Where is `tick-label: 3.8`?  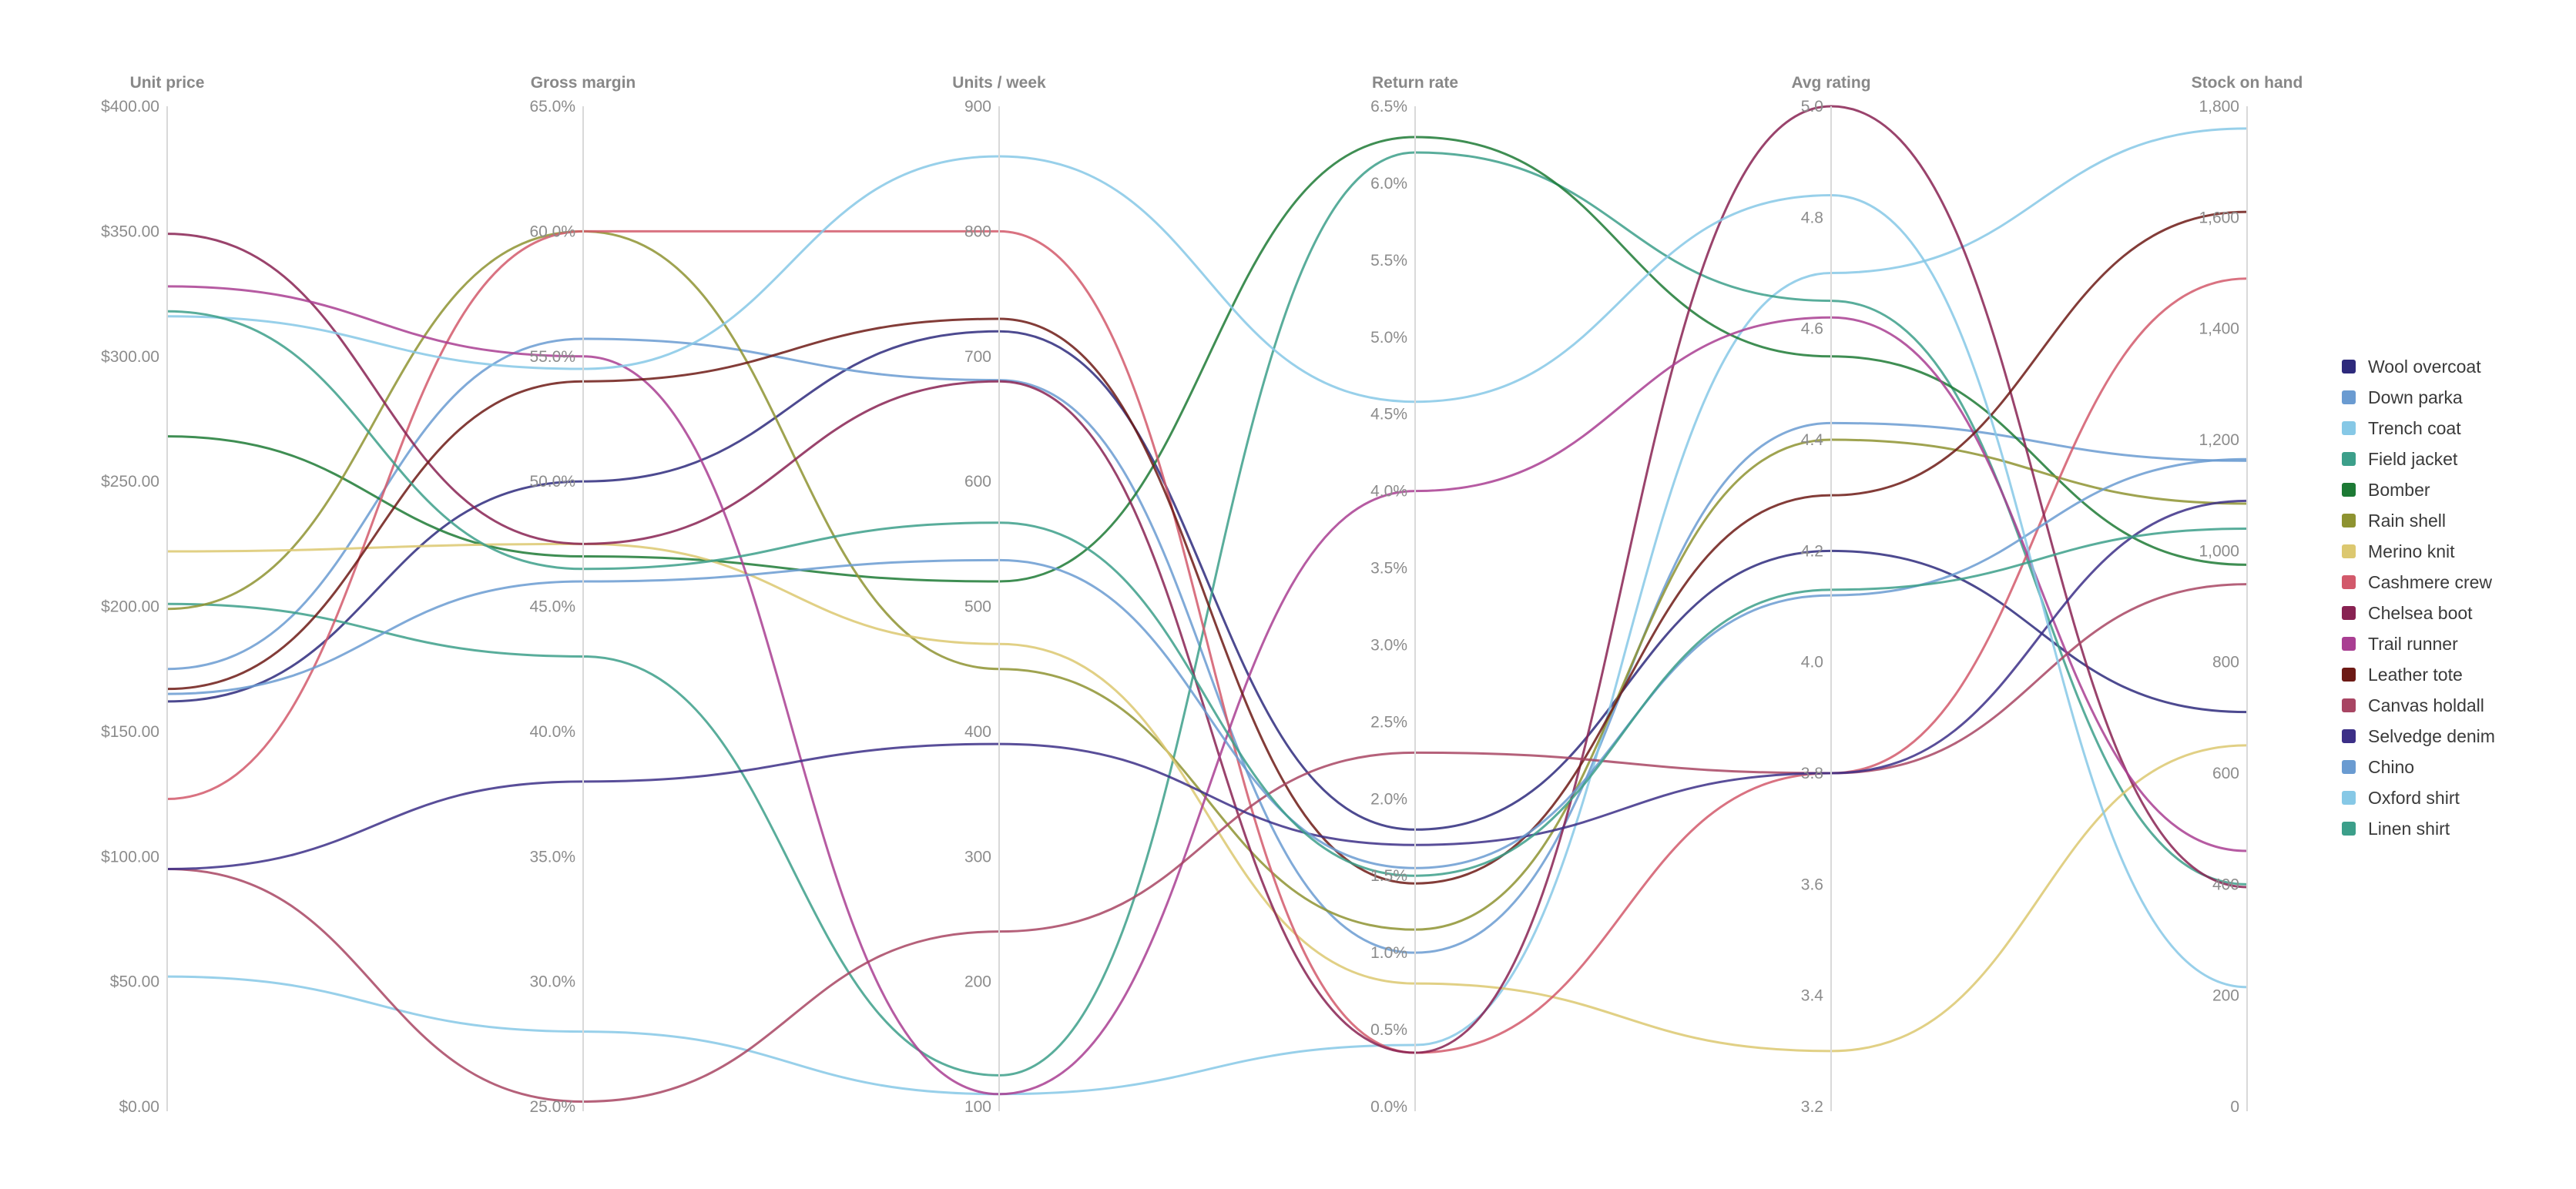
tick-label: 3.8 is located at coordinates (1812, 773).